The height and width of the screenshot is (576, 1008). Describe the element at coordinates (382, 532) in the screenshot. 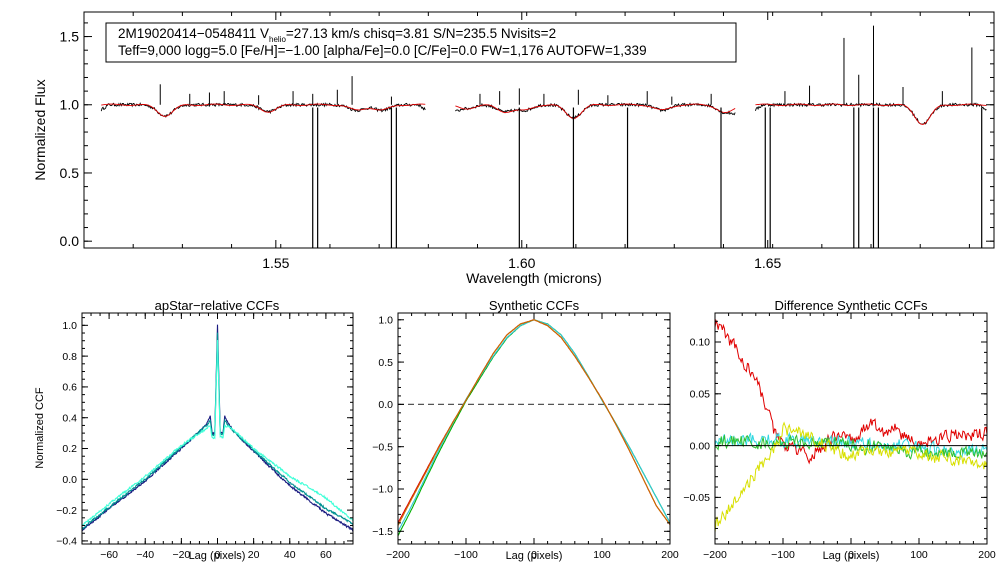

I see `y-tick-label: −1.5` at that location.